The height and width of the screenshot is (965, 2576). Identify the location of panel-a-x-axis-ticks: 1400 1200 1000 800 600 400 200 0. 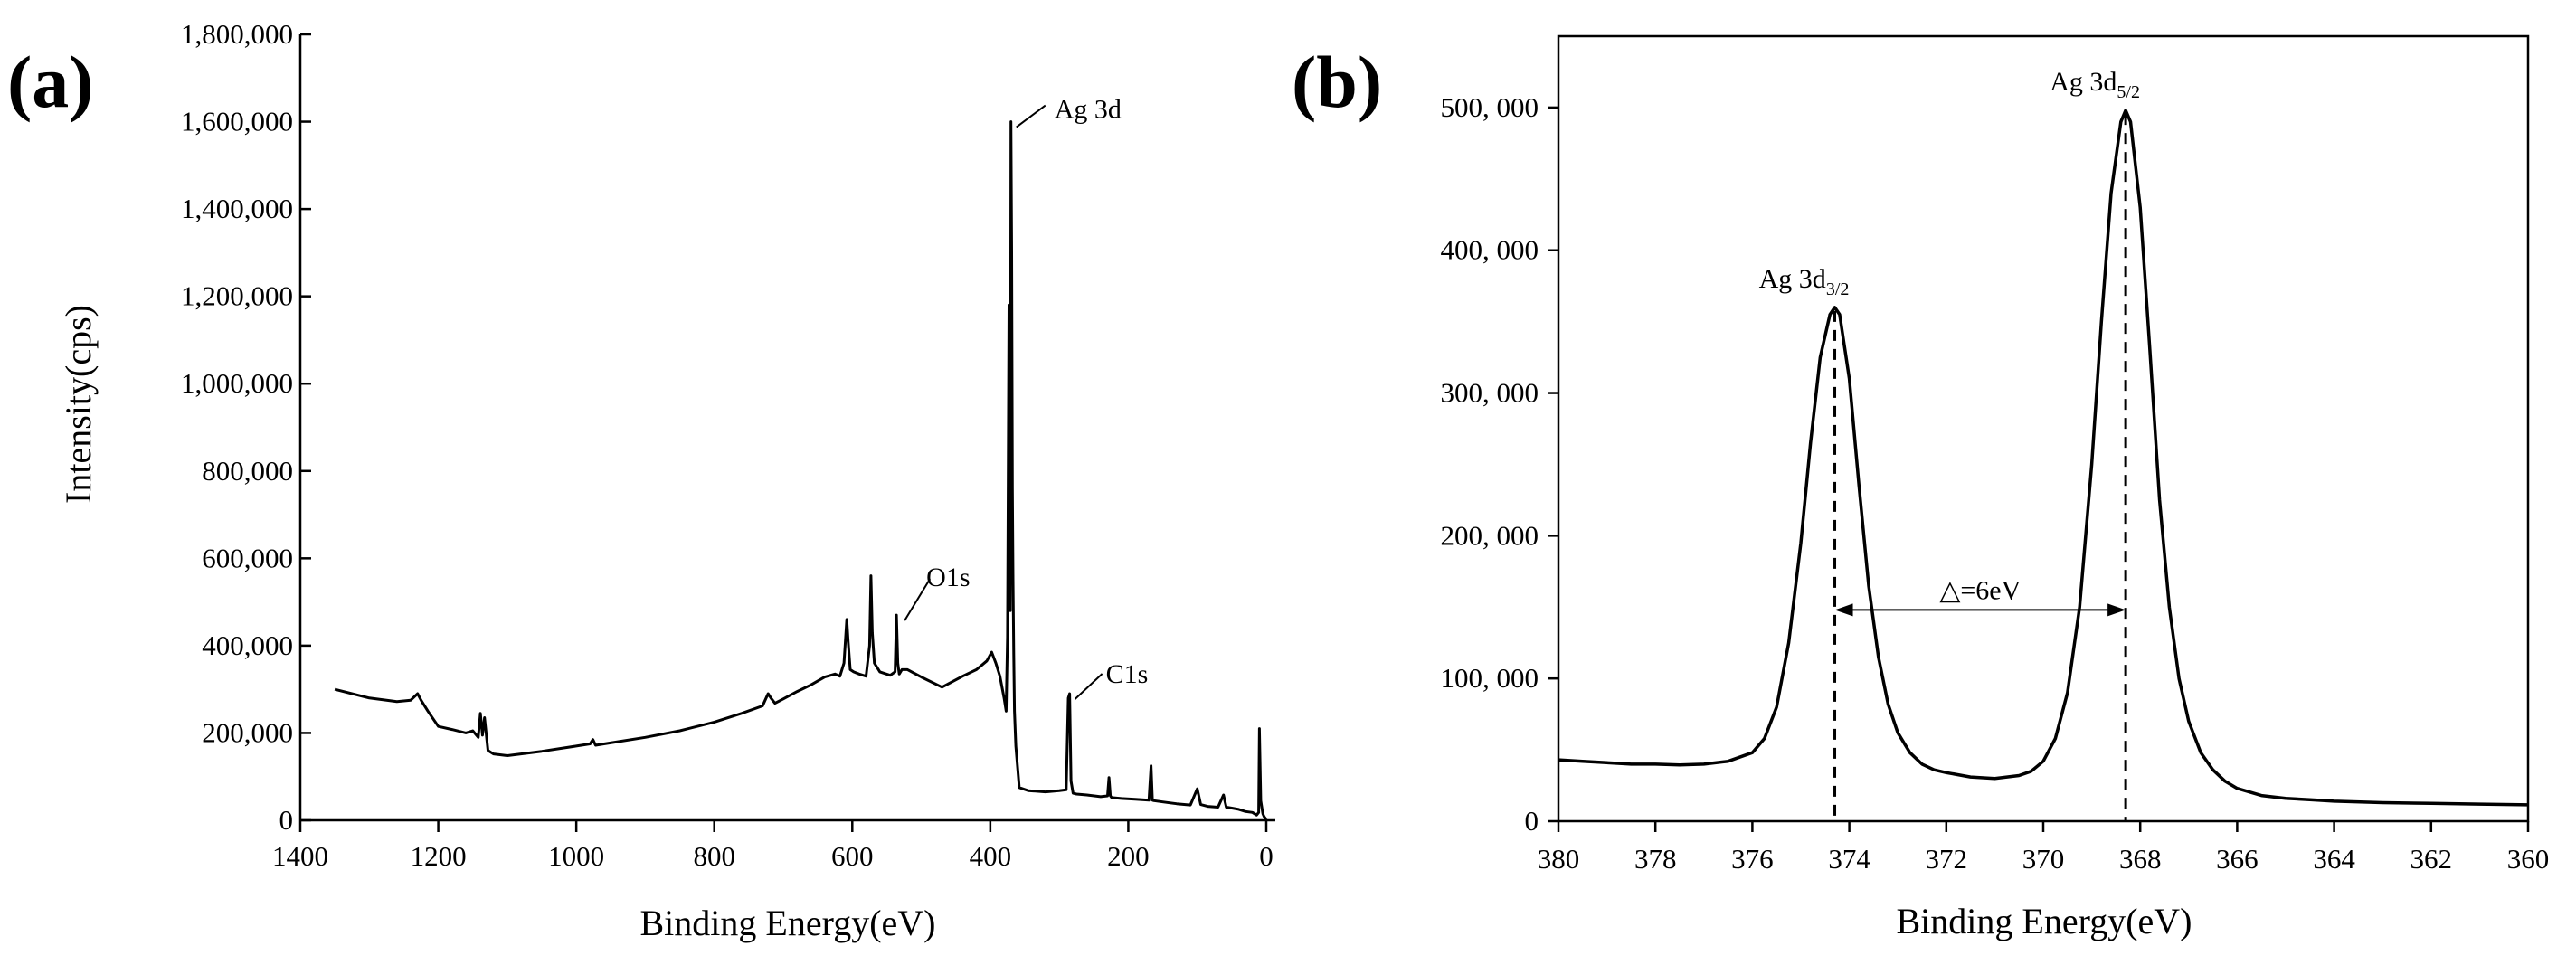
(773, 846).